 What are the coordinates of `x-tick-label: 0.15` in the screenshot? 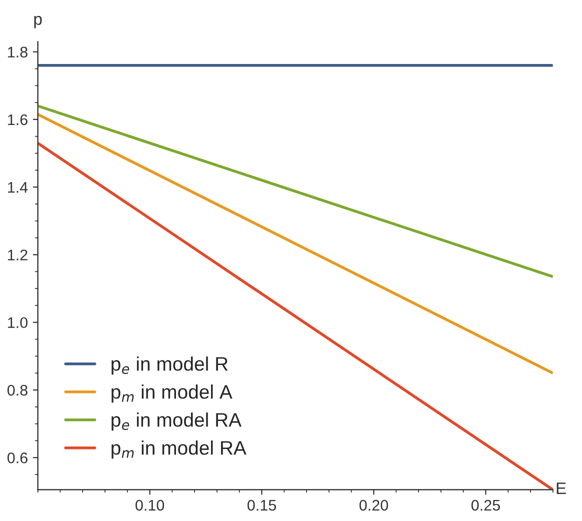 It's located at (262, 505).